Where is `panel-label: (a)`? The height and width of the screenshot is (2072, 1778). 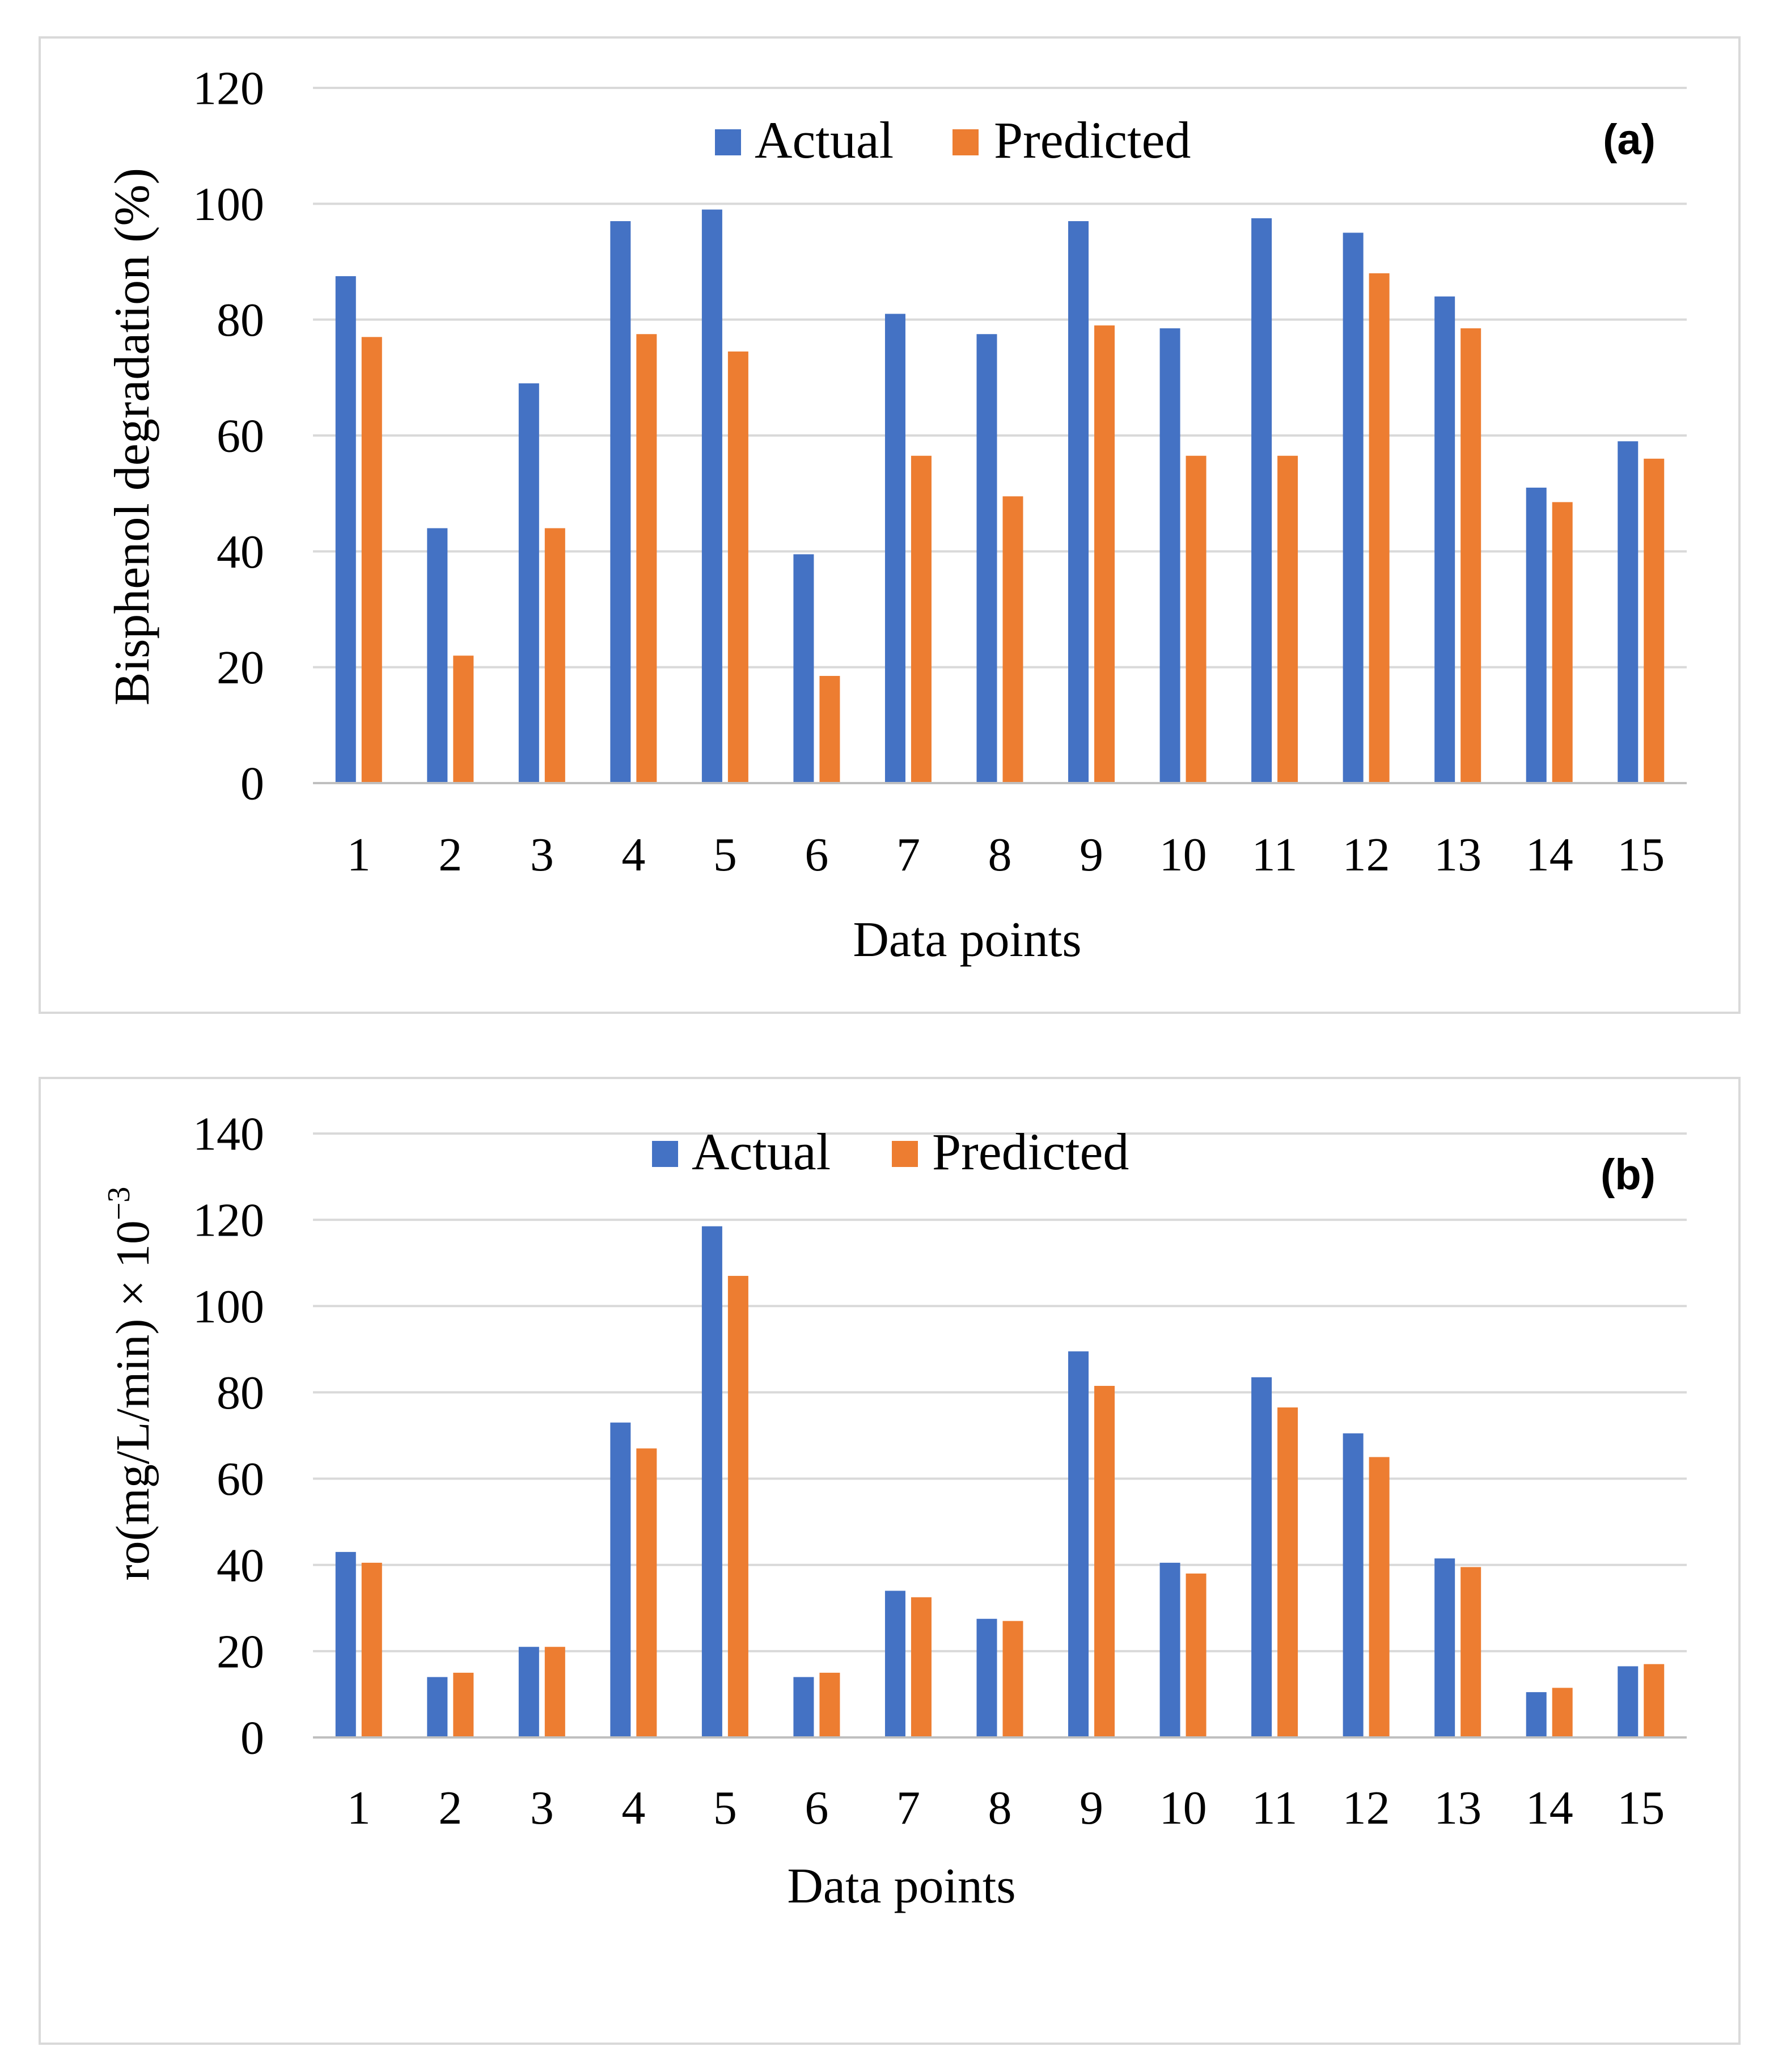
panel-label: (a) is located at coordinates (1629, 140).